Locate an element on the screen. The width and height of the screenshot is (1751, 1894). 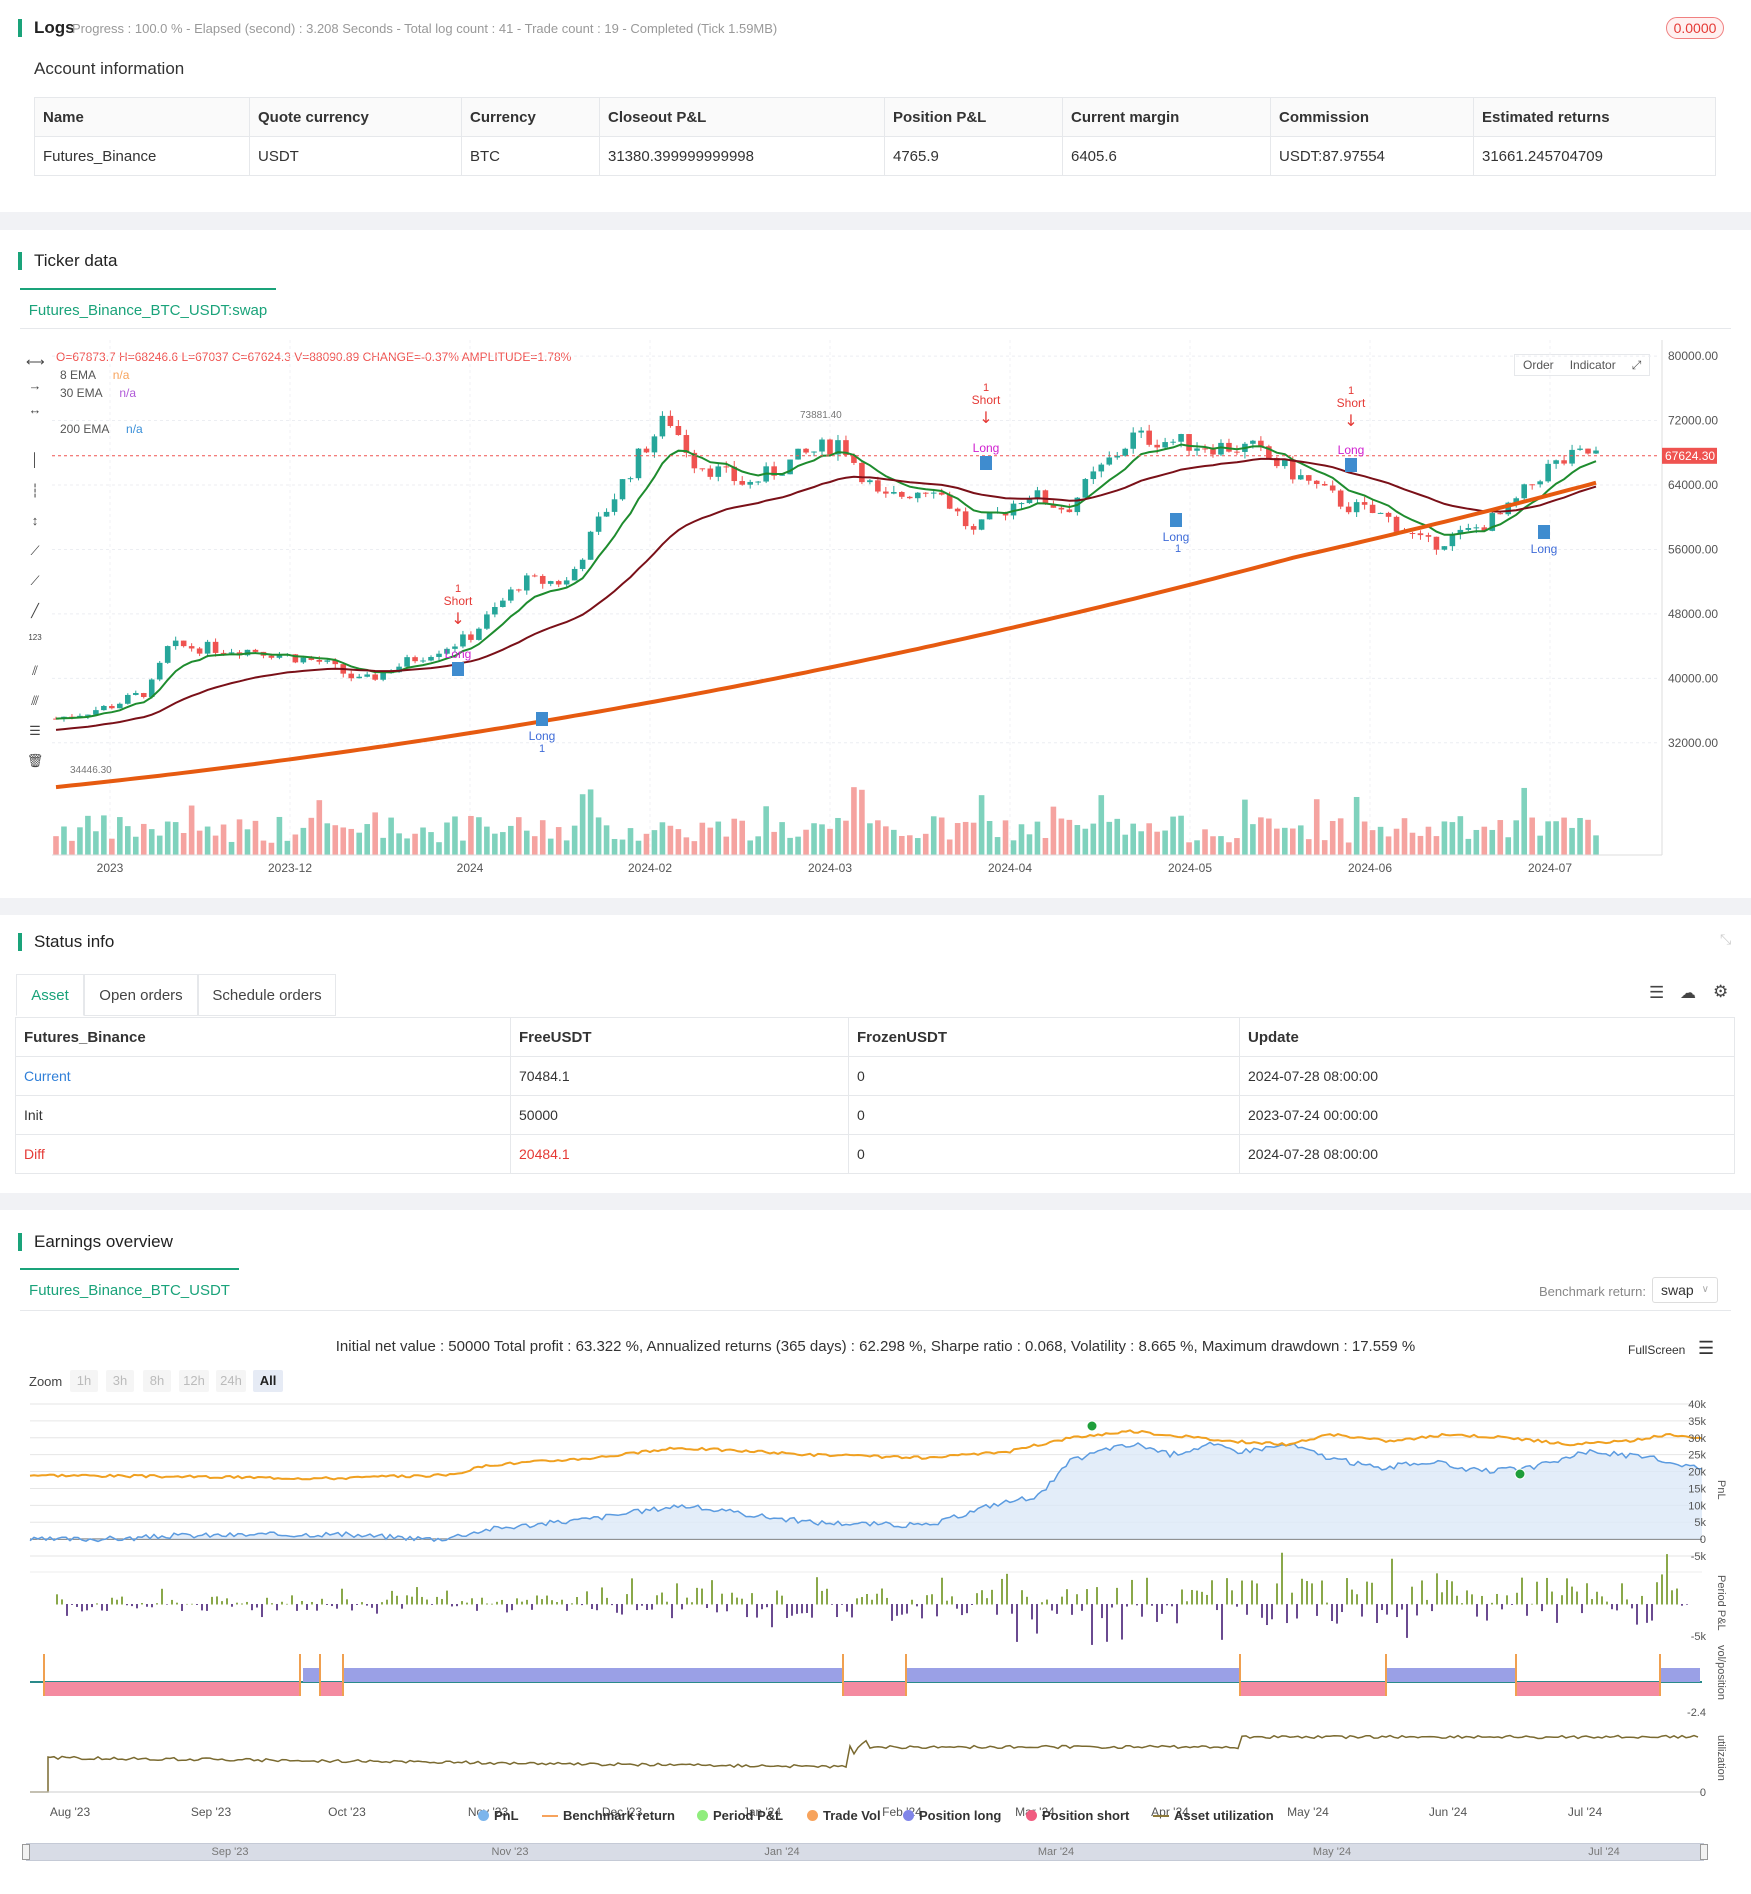
horizontal-ray-icon: → is located at coordinates (35, 385).